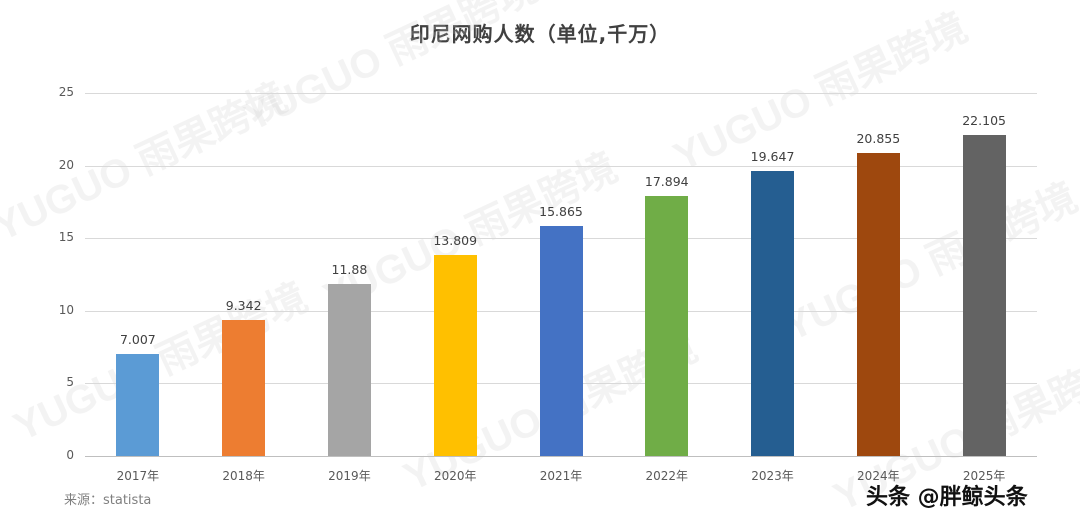 The image size is (1080, 522). I want to click on data-label: 11.88, so click(349, 269).